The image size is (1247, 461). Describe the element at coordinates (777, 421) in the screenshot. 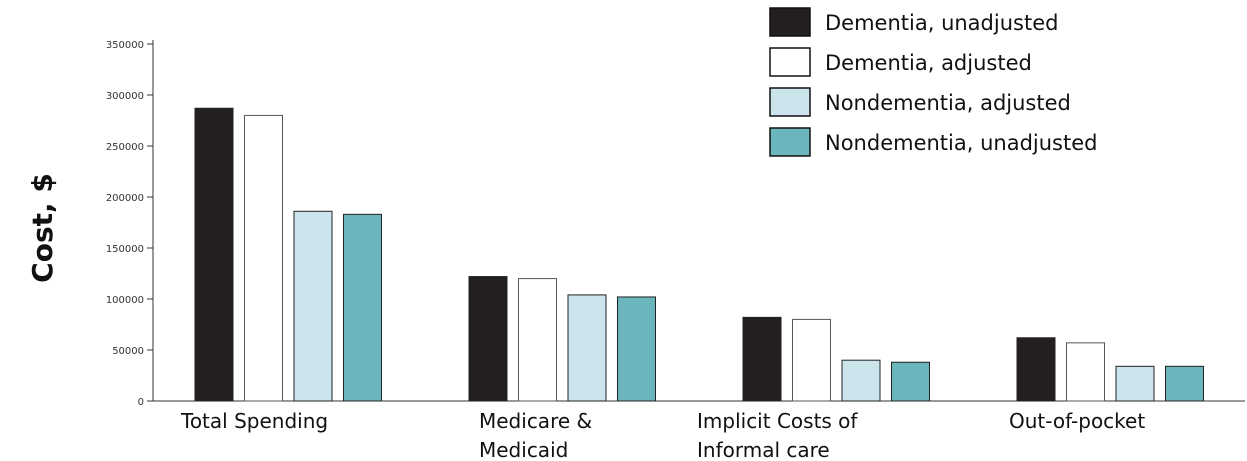

I see `category-label: Implicit Costs of` at that location.